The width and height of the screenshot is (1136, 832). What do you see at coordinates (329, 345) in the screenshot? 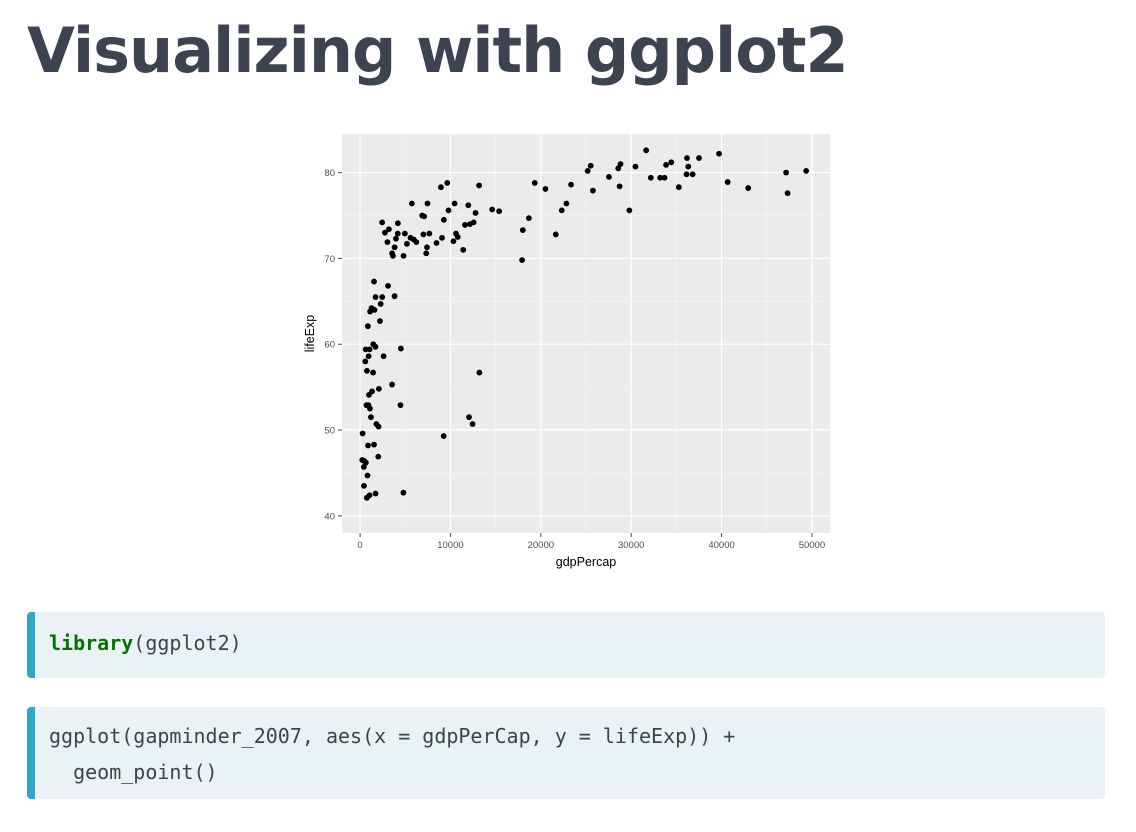
I see `y-tick-label: 60` at bounding box center [329, 345].